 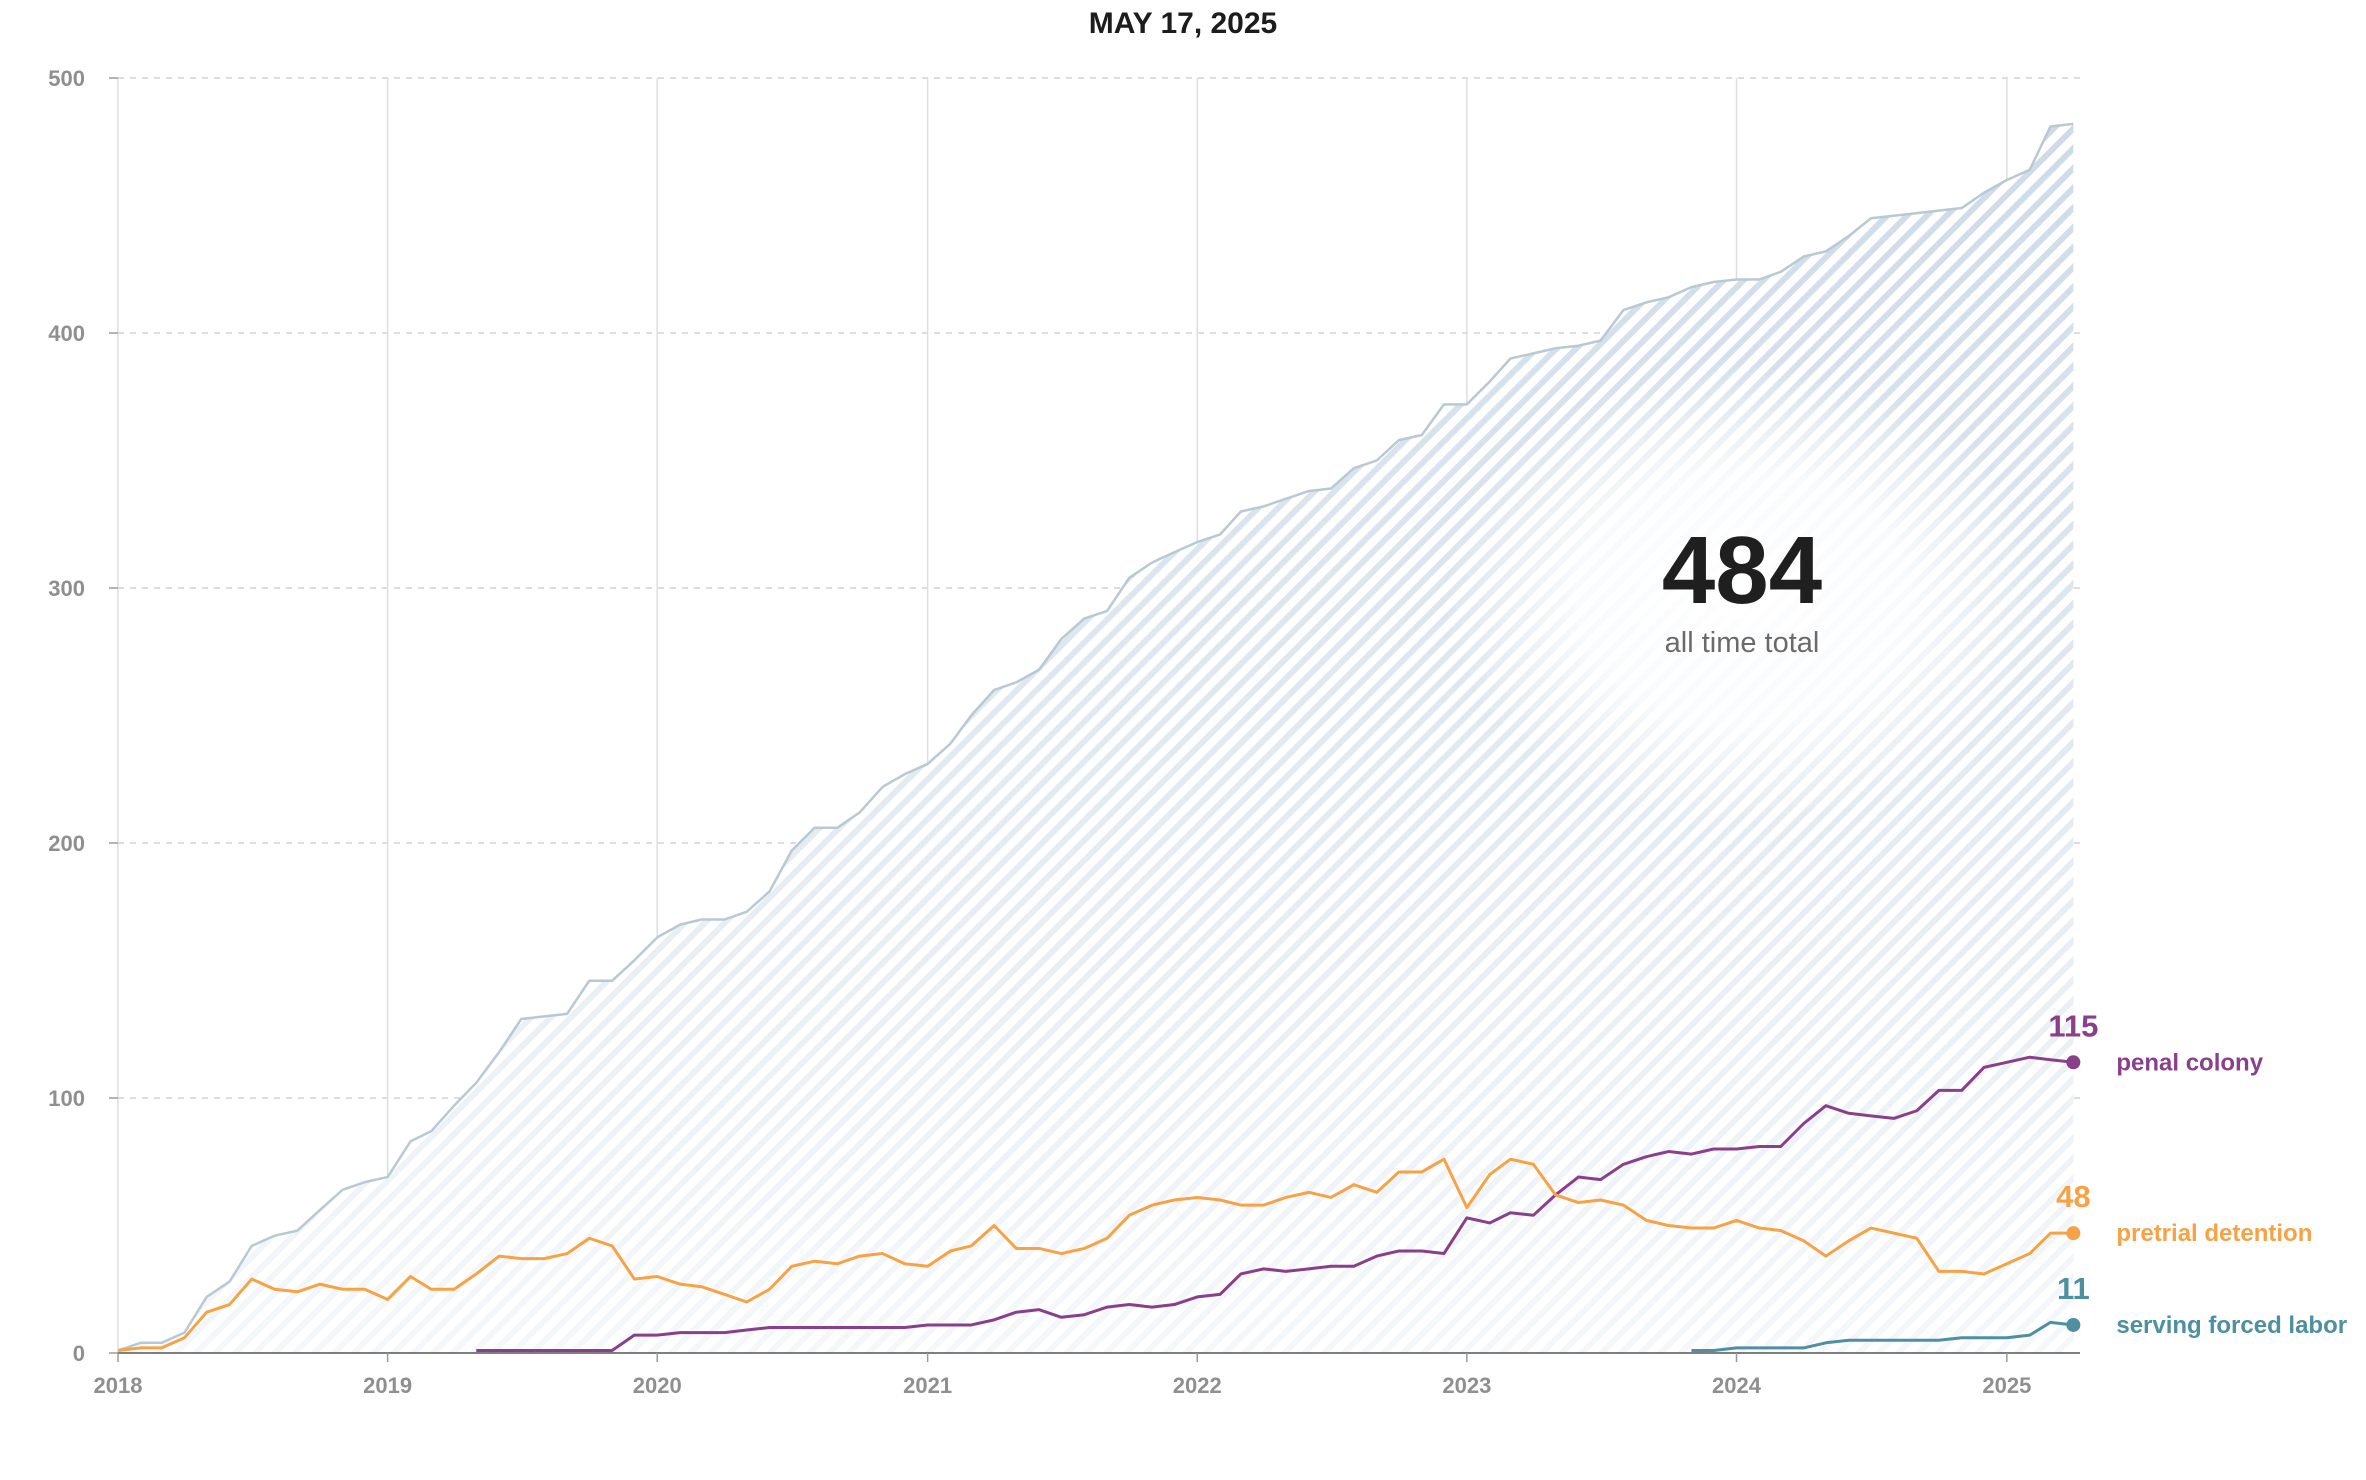 What do you see at coordinates (2073, 1324) in the screenshot?
I see `series-endpoint-serving-forced-labor` at bounding box center [2073, 1324].